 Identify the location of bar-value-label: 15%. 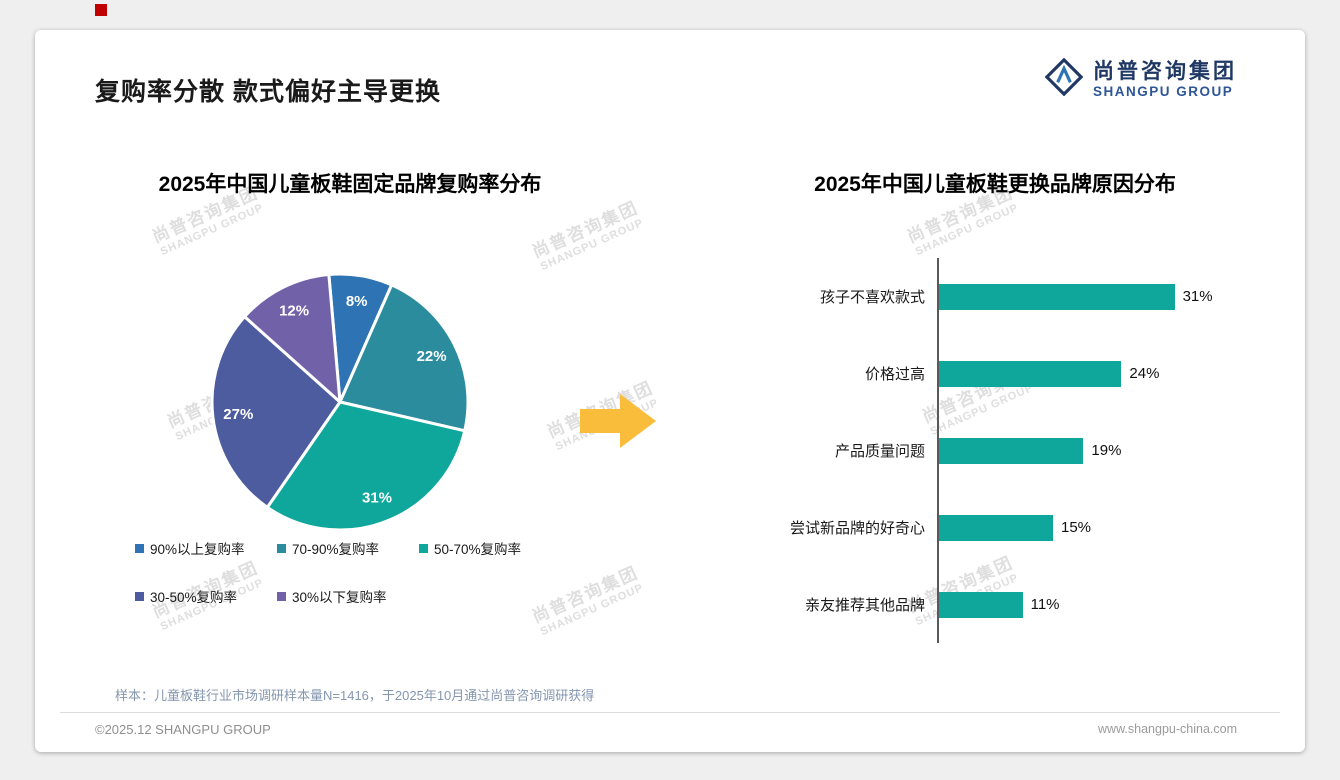
(1076, 527).